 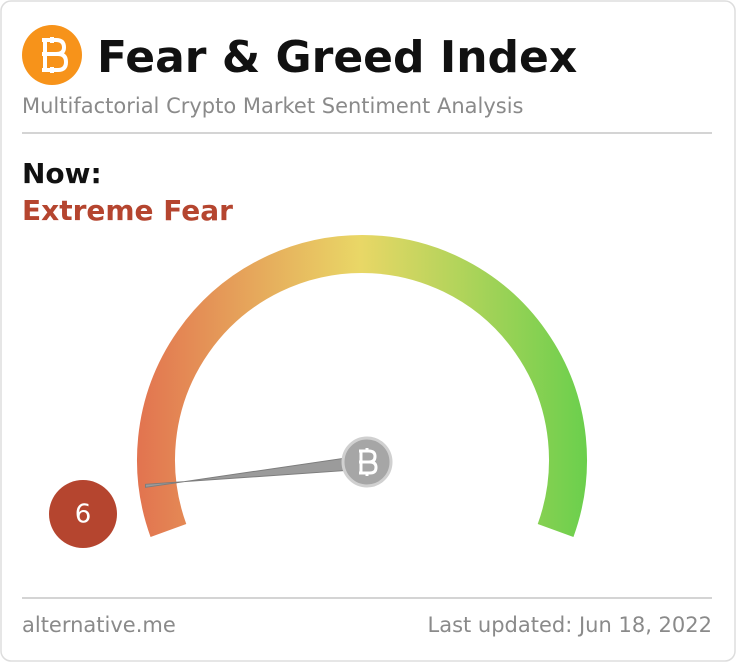 What do you see at coordinates (368, 462) in the screenshot?
I see `hub-logo` at bounding box center [368, 462].